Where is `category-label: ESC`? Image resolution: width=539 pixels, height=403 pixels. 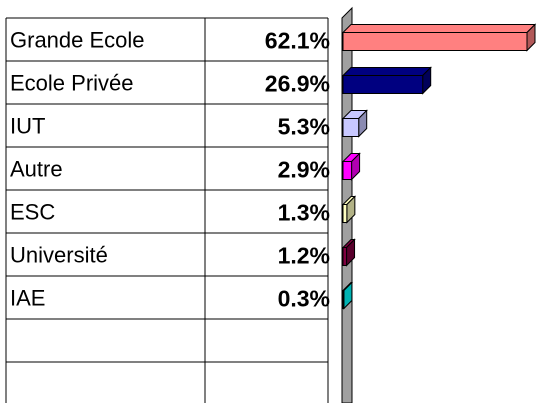
category-label: ESC is located at coordinates (32, 211).